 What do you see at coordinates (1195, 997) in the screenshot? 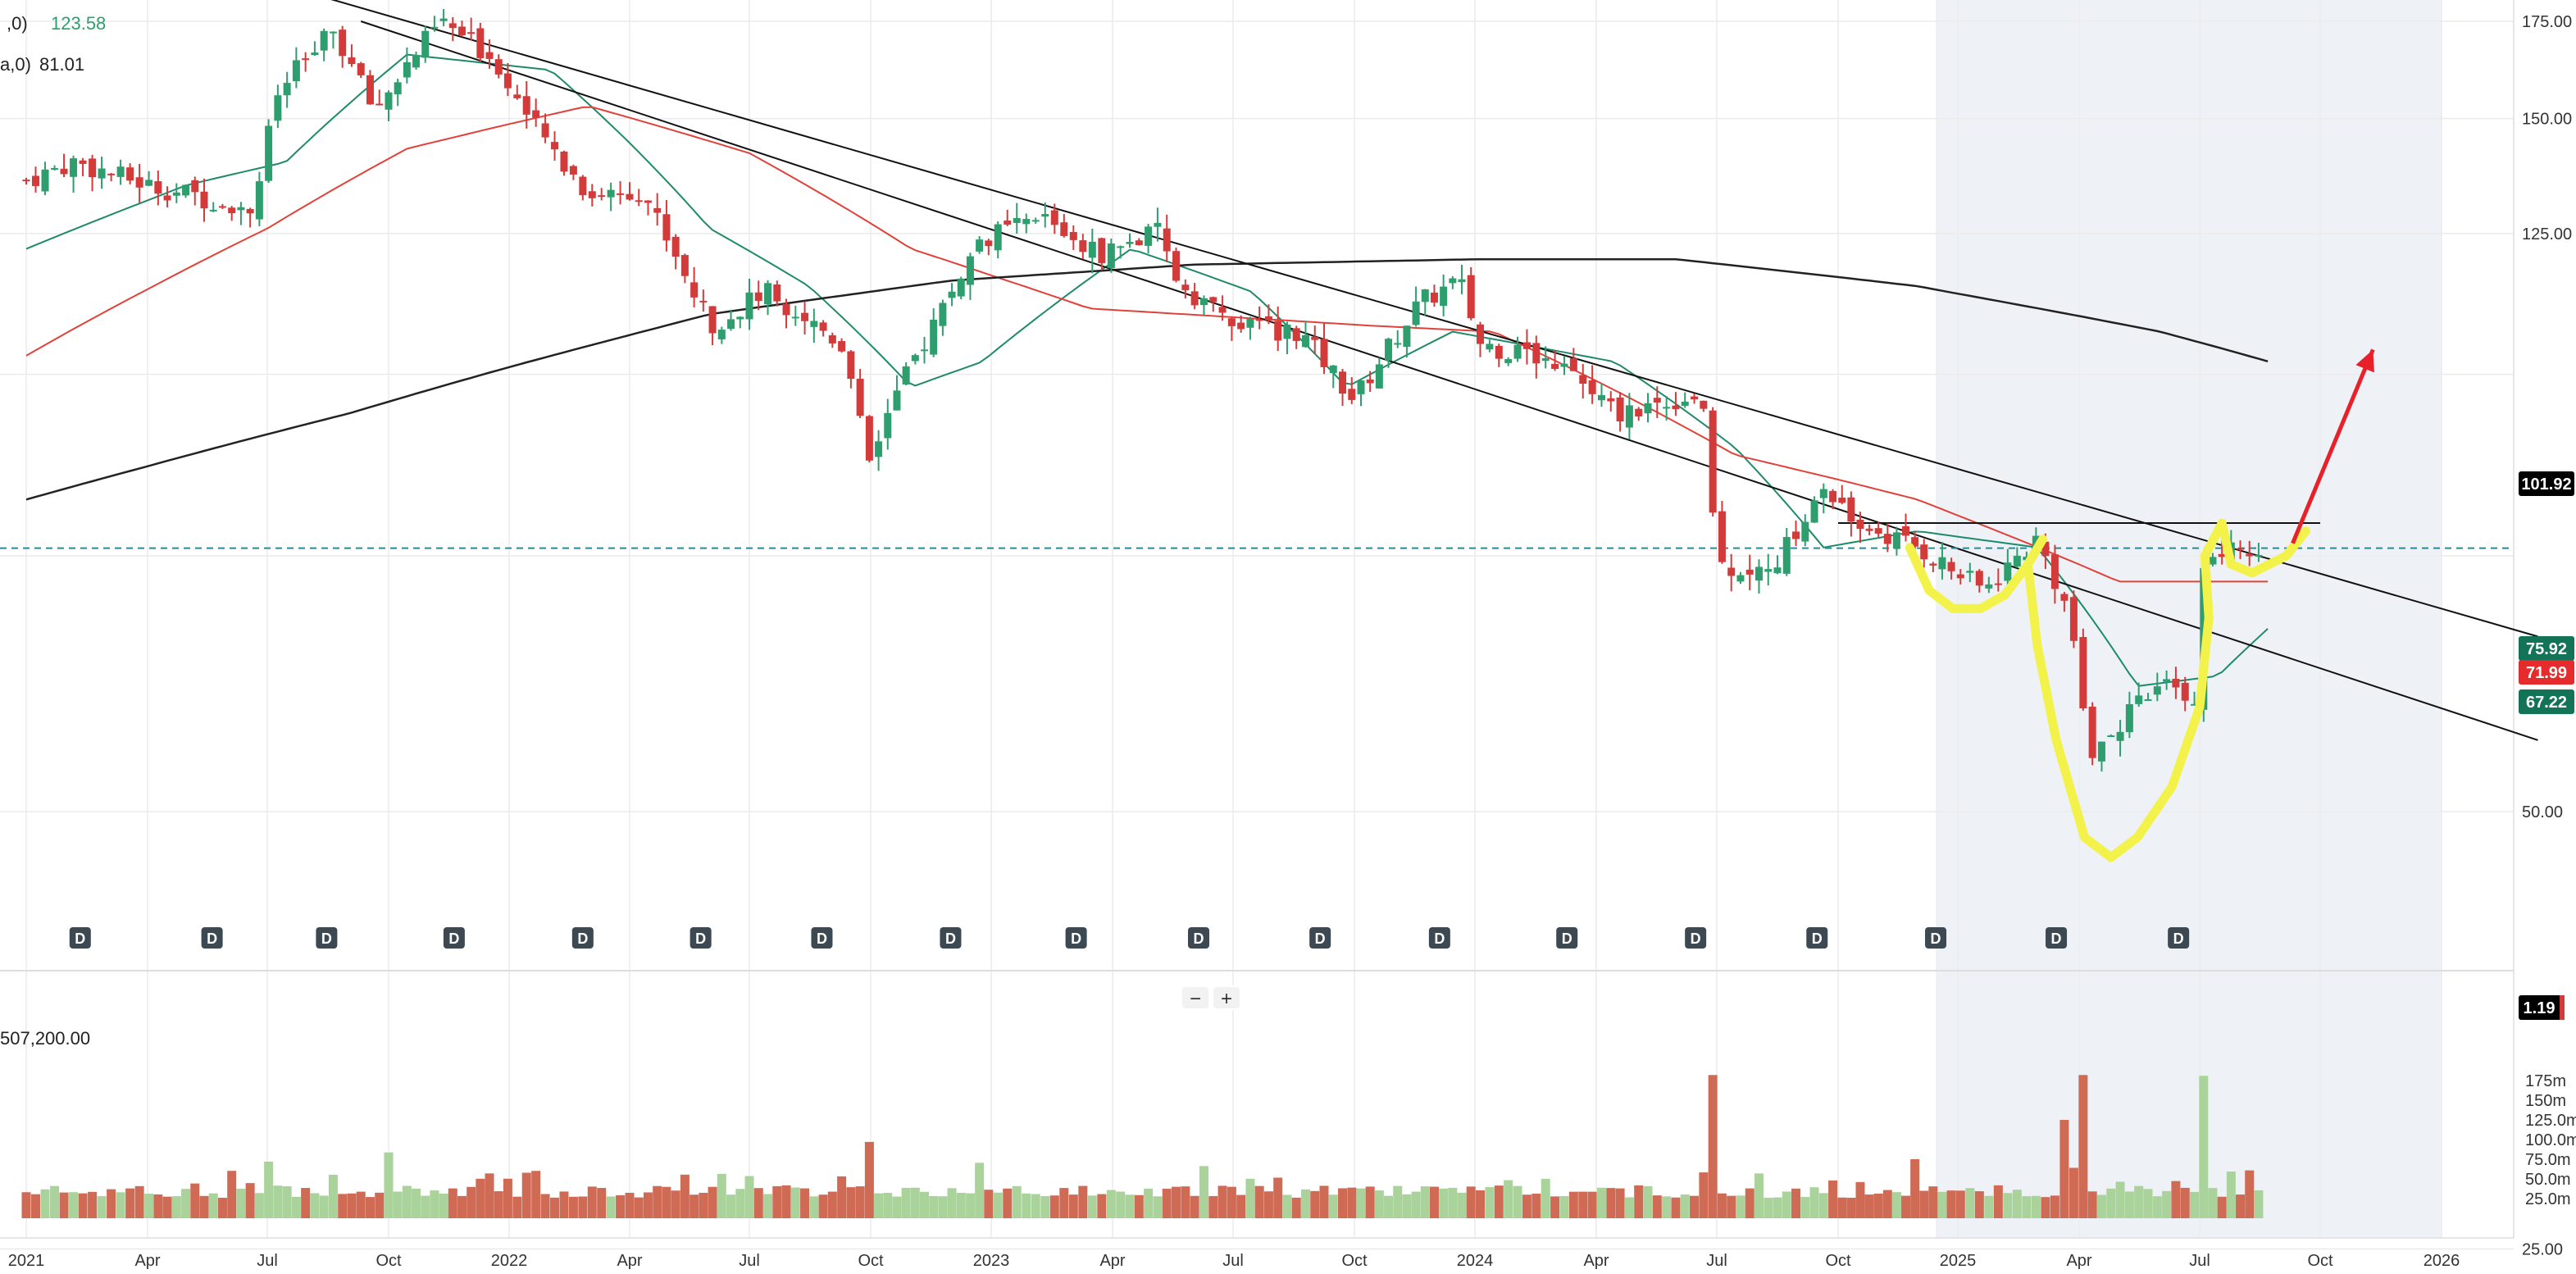
I see `zoom-out-button` at bounding box center [1195, 997].